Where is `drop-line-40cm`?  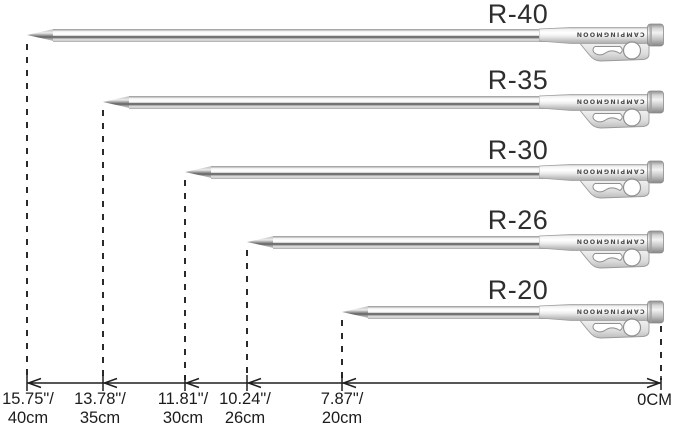 drop-line-40cm is located at coordinates (27, 212).